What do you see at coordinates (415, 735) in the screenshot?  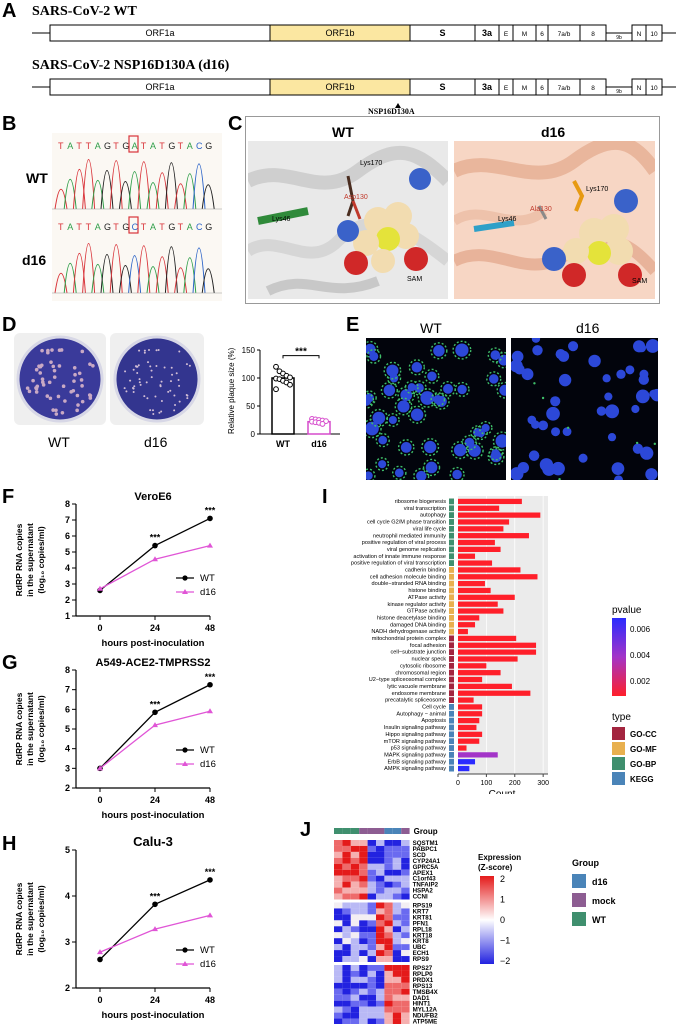 I see `enrichment-term-label: Hippo signaling pathway` at bounding box center [415, 735].